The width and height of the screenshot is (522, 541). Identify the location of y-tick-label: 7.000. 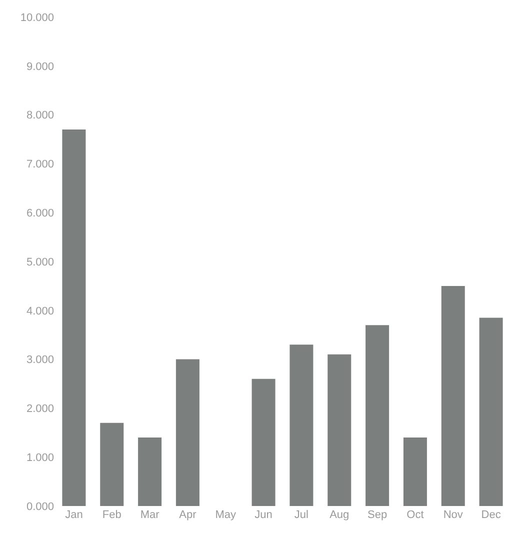
(40, 164).